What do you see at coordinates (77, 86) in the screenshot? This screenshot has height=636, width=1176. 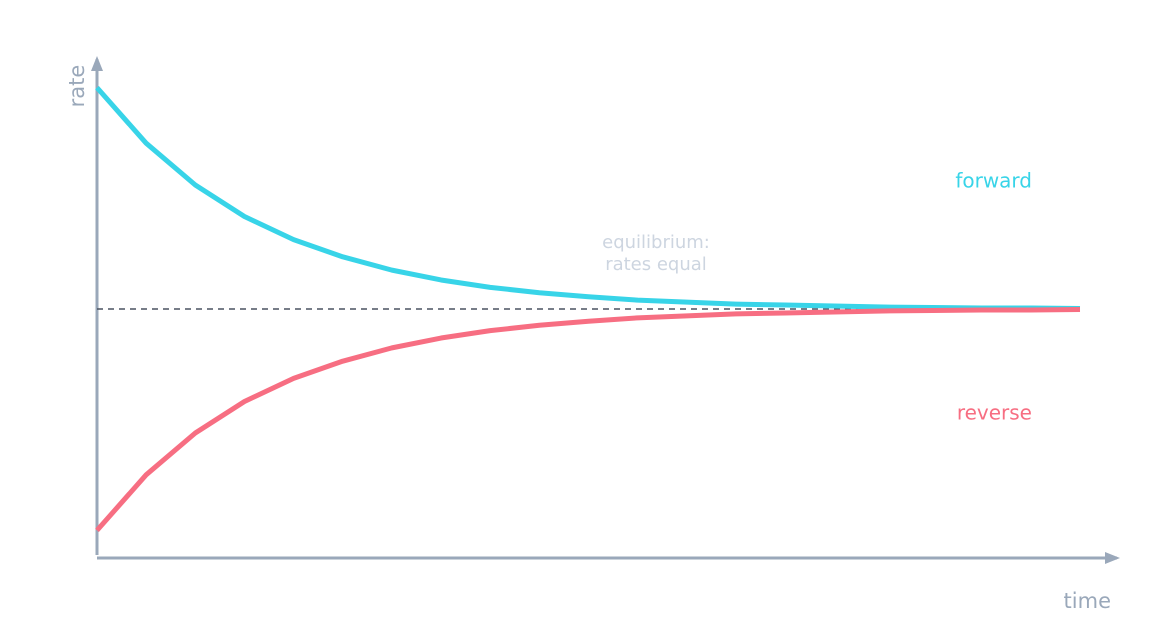 I see `y-axis-label: rate` at bounding box center [77, 86].